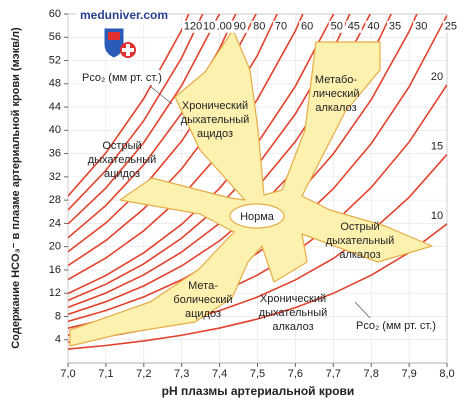  What do you see at coordinates (215, 120) in the screenshot?
I see `region-label: Хронический дыхательный ацидоз` at bounding box center [215, 120].